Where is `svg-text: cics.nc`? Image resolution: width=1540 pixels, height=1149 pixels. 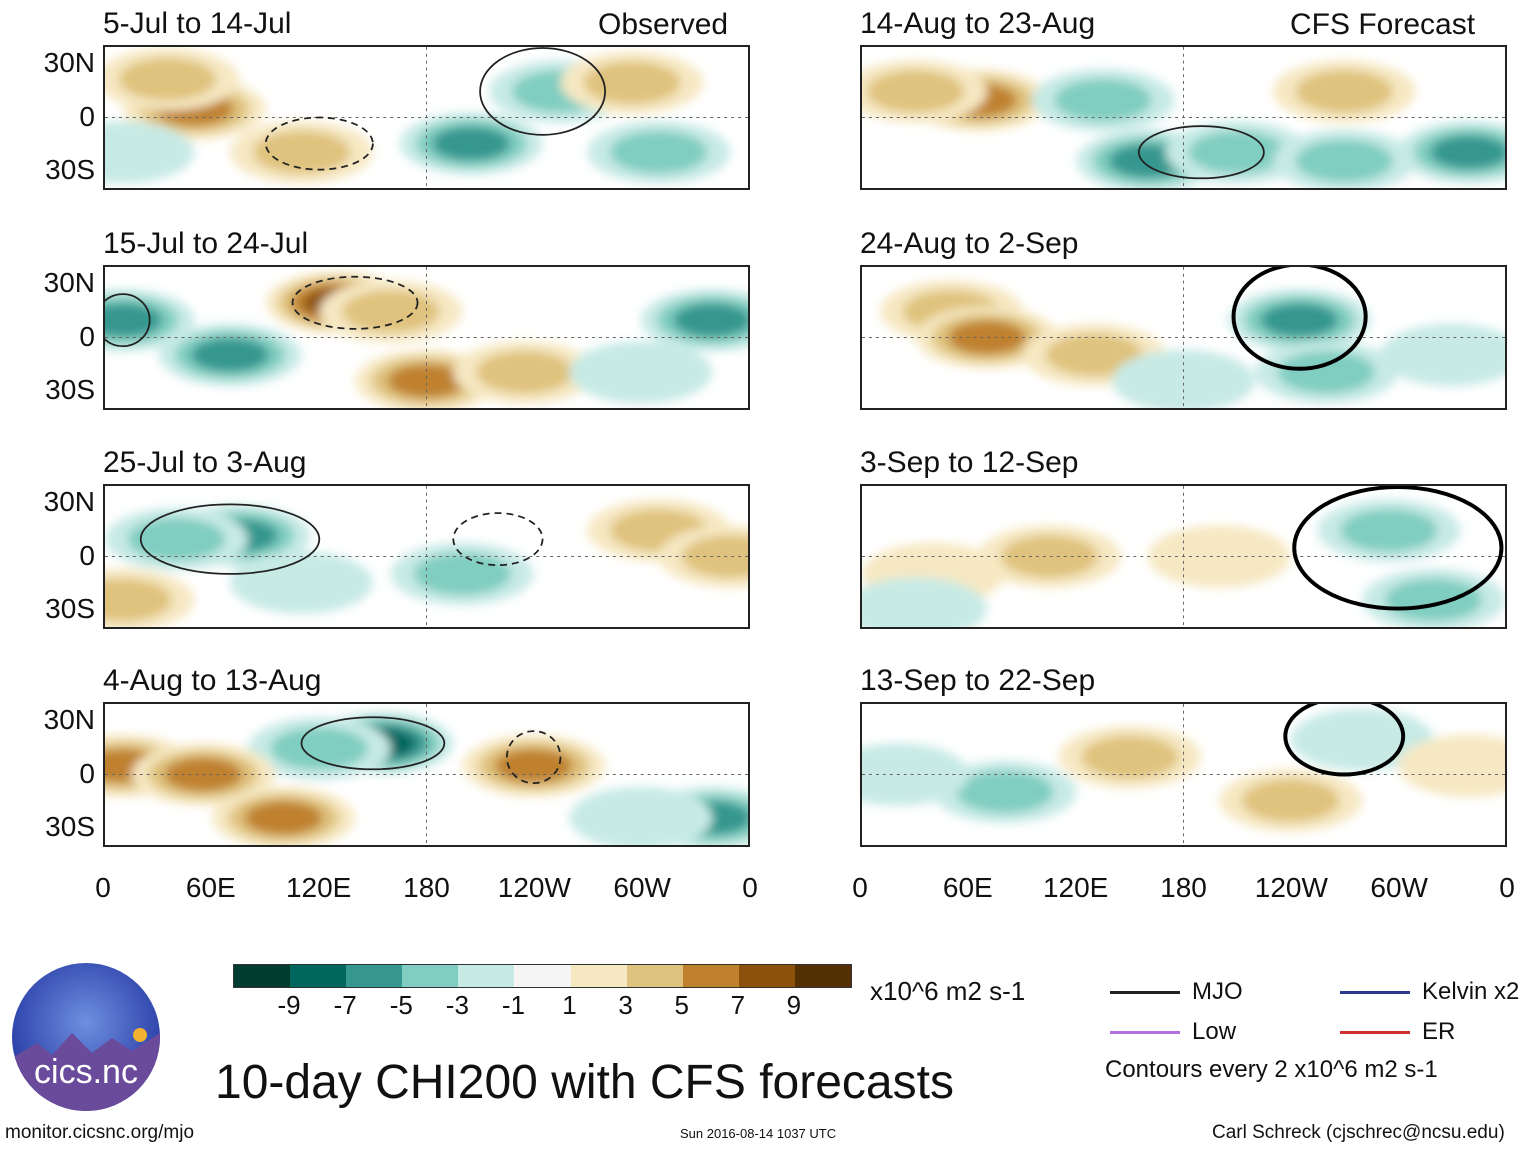 svg-text: cics.nc is located at coordinates (86, 1072).